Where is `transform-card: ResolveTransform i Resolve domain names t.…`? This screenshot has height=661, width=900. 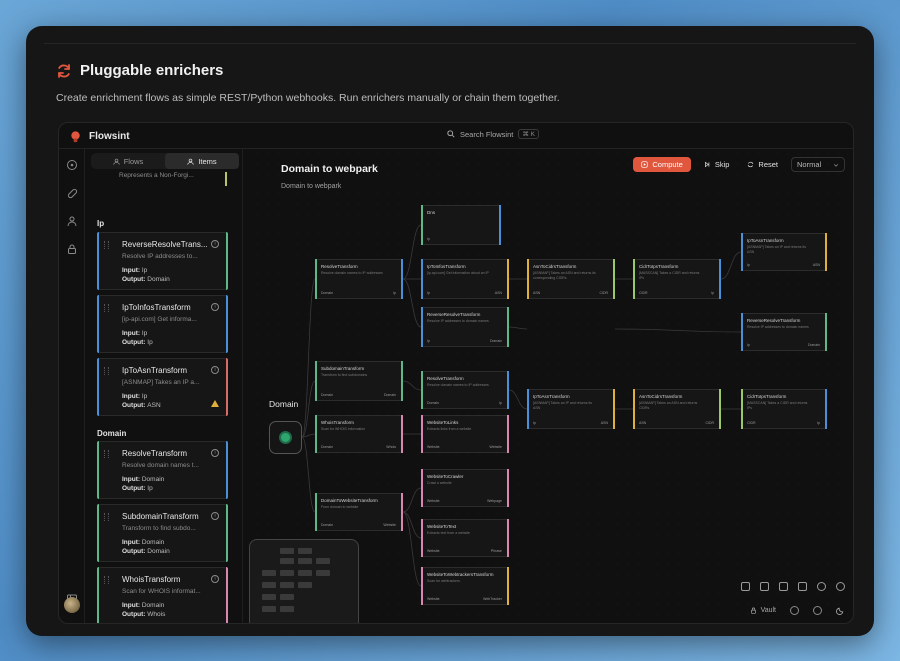 transform-card: ResolveTransform i Resolve domain names t.… is located at coordinates (162, 470).